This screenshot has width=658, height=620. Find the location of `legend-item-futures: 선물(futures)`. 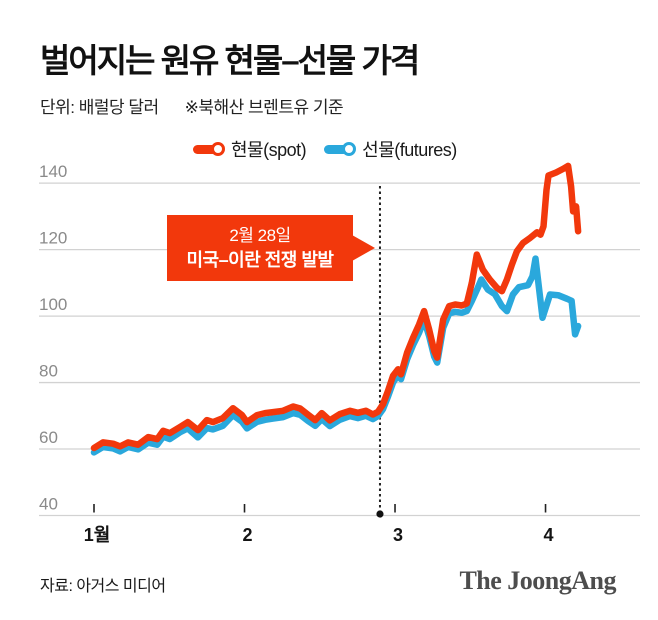

legend-item-futures: 선물(futures) is located at coordinates (390, 149).